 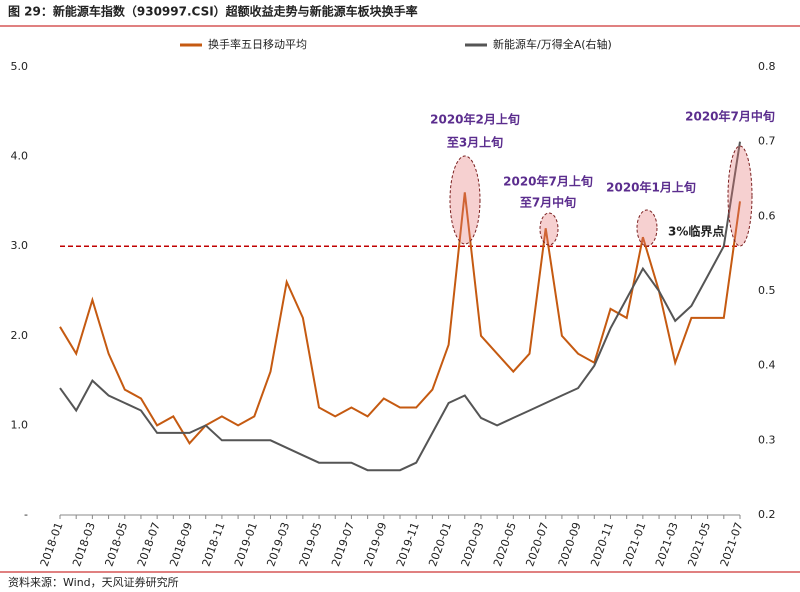 I want to click on chart-title: 图 29：新能源车指数（930997.CSI）超额收益走势与新能源车板块换手率, so click(x=213, y=11).